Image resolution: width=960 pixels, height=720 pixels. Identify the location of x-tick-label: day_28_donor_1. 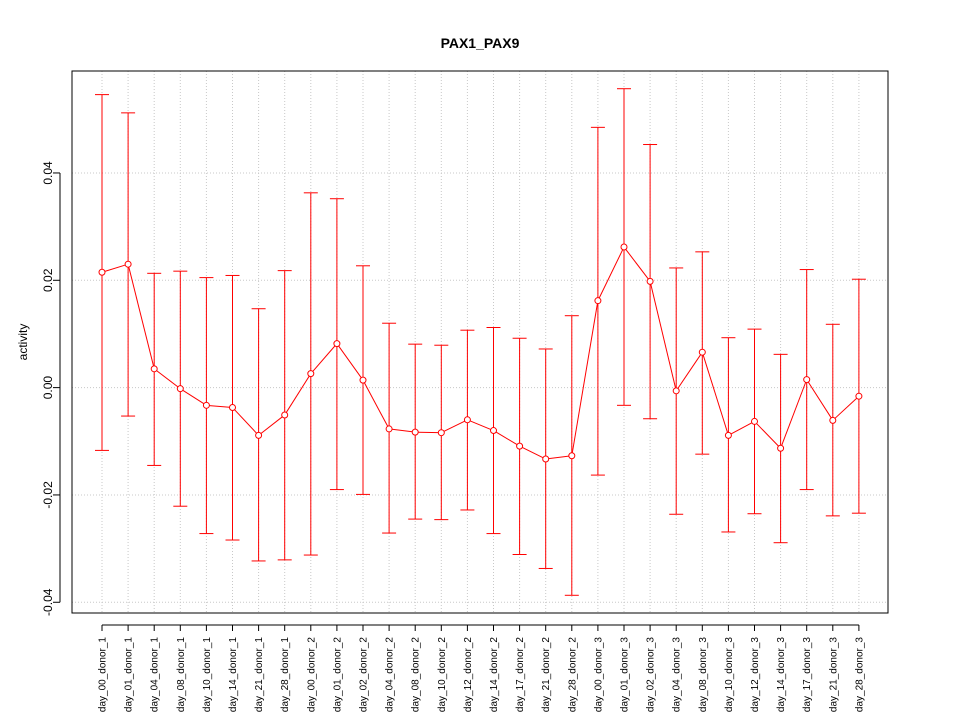
(285, 675).